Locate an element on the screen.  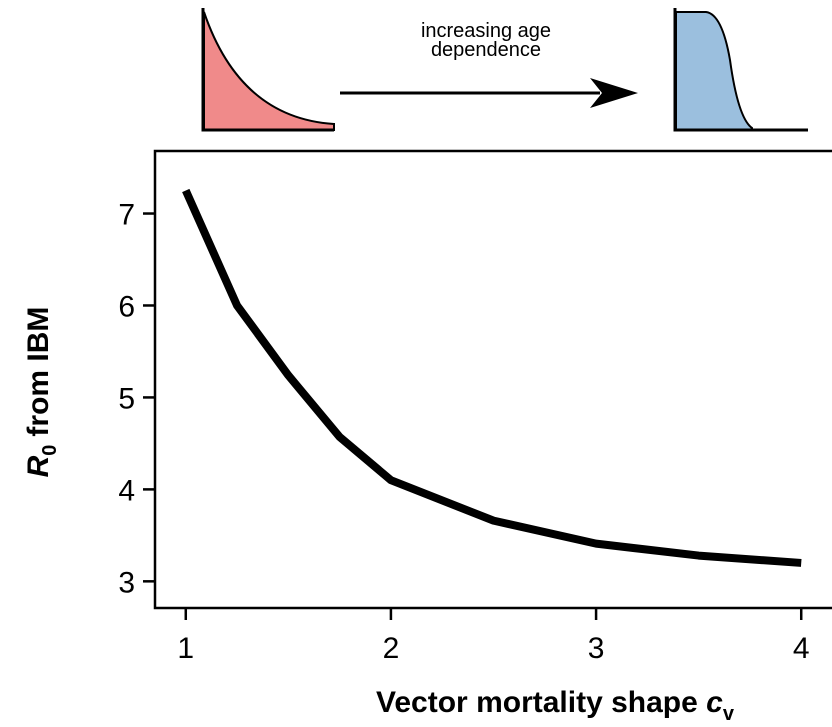
y-label-subscript: 0 is located at coordinates (50, 450).